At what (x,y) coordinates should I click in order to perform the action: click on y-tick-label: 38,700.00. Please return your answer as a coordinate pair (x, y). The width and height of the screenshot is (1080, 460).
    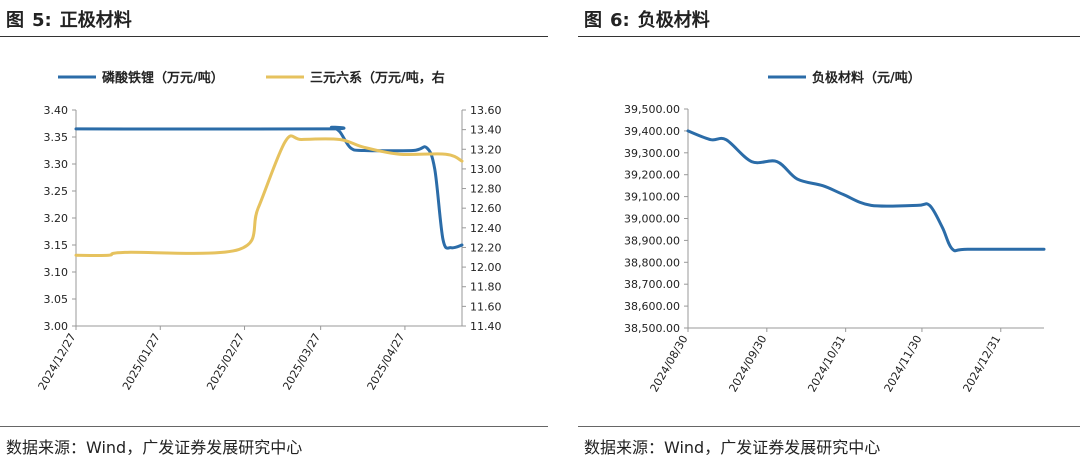
    Looking at the image, I should click on (652, 284).